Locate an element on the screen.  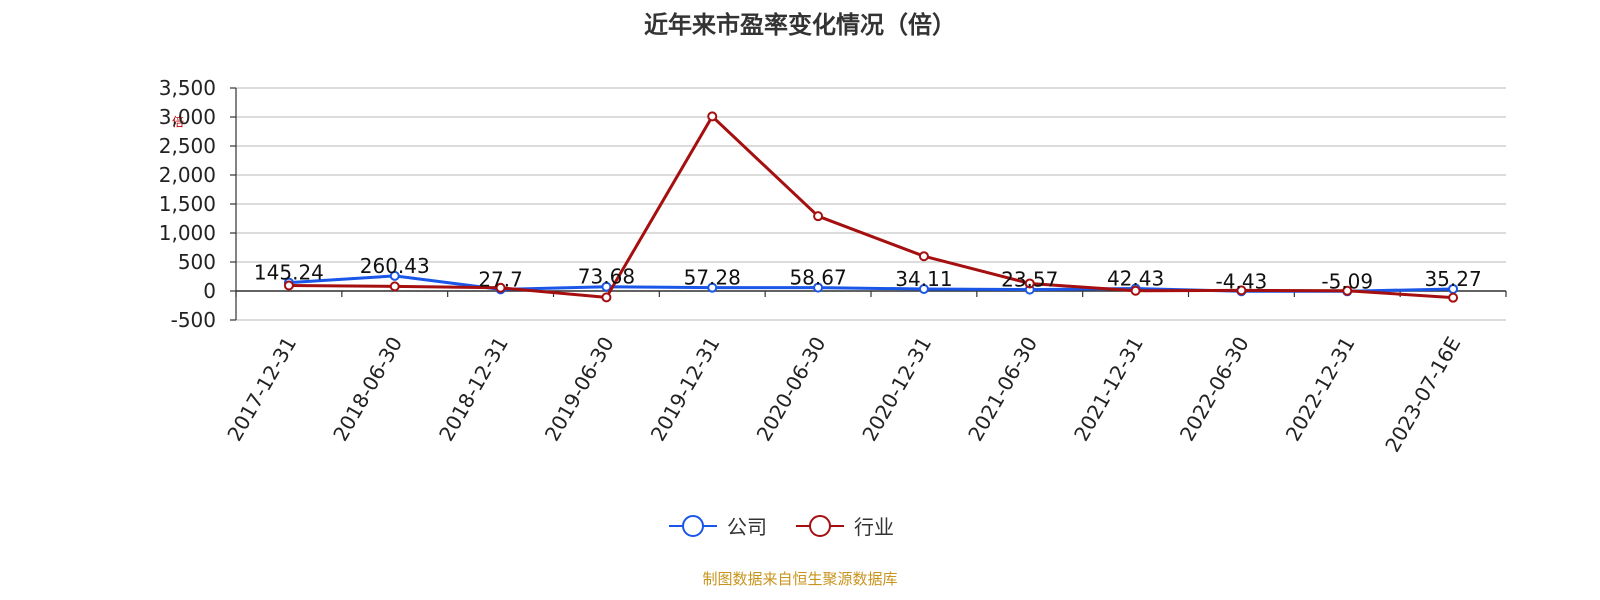
data-label: -4.43 is located at coordinates (1242, 281).